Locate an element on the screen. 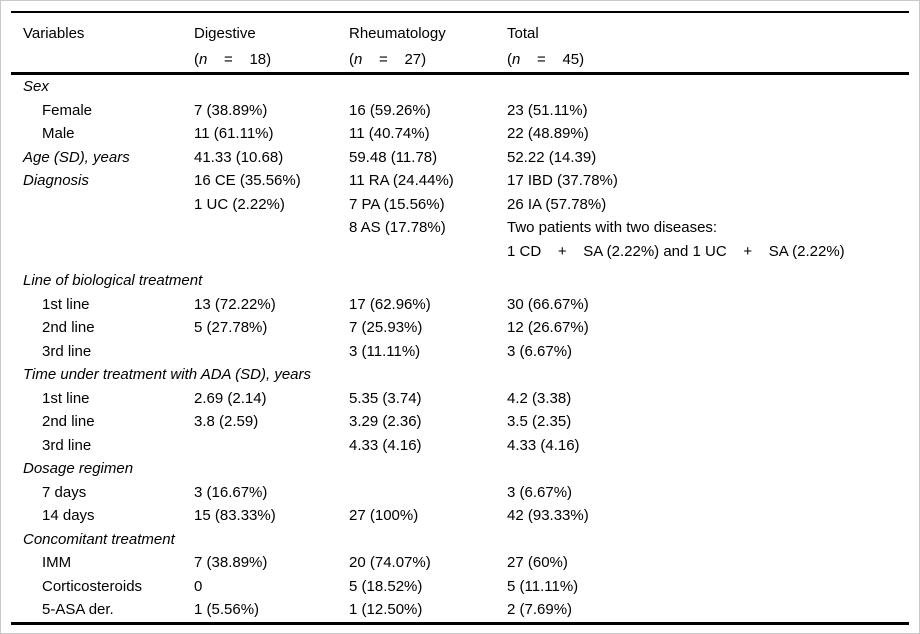 Image resolution: width=920 pixels, height=634 pixels. row-label: Dosage regimen is located at coordinates (78, 469).